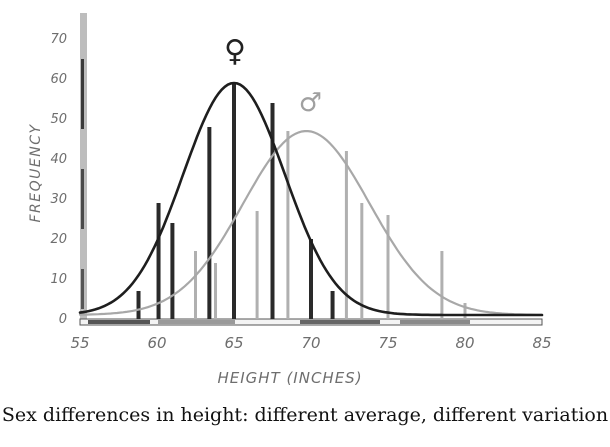  I want to click on x-tick-label: 75, so click(387, 343).